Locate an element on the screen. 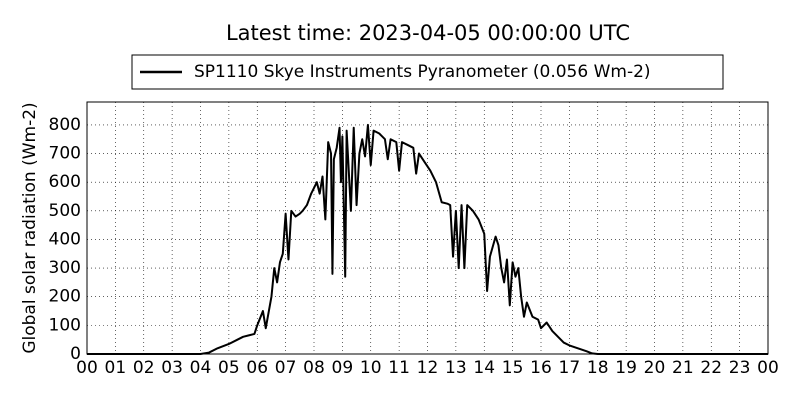 The image size is (800, 400). x-tick-label: 08 is located at coordinates (314, 368).